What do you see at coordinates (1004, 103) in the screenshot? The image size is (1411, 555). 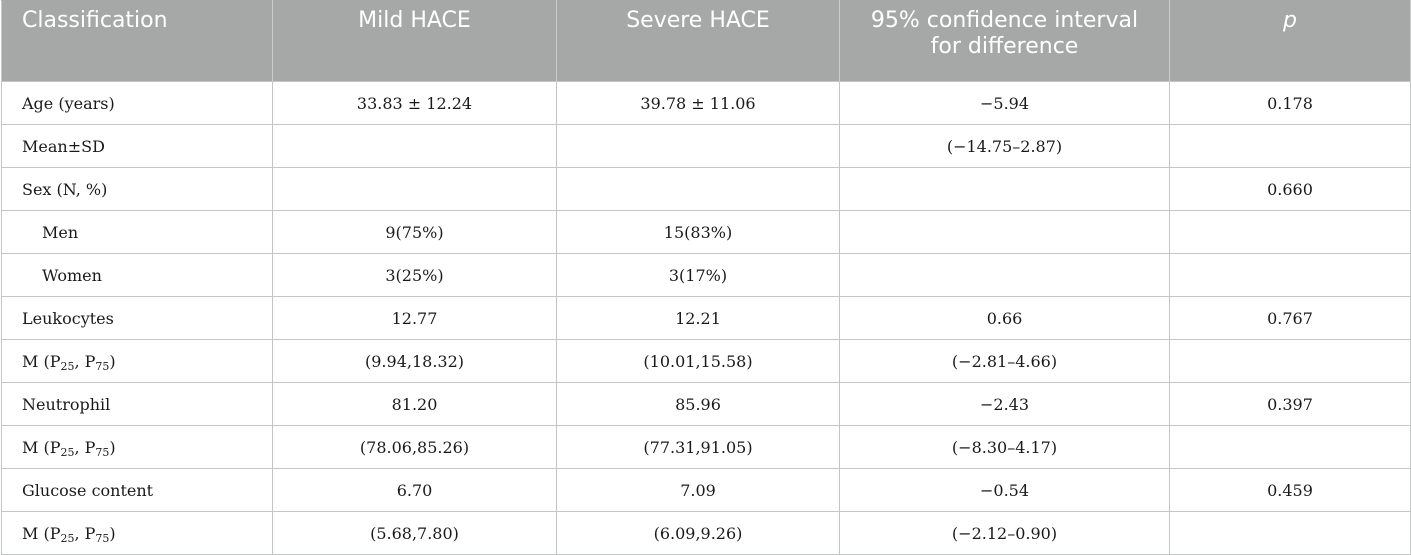 I see `ci-cell: −5.94` at bounding box center [1004, 103].